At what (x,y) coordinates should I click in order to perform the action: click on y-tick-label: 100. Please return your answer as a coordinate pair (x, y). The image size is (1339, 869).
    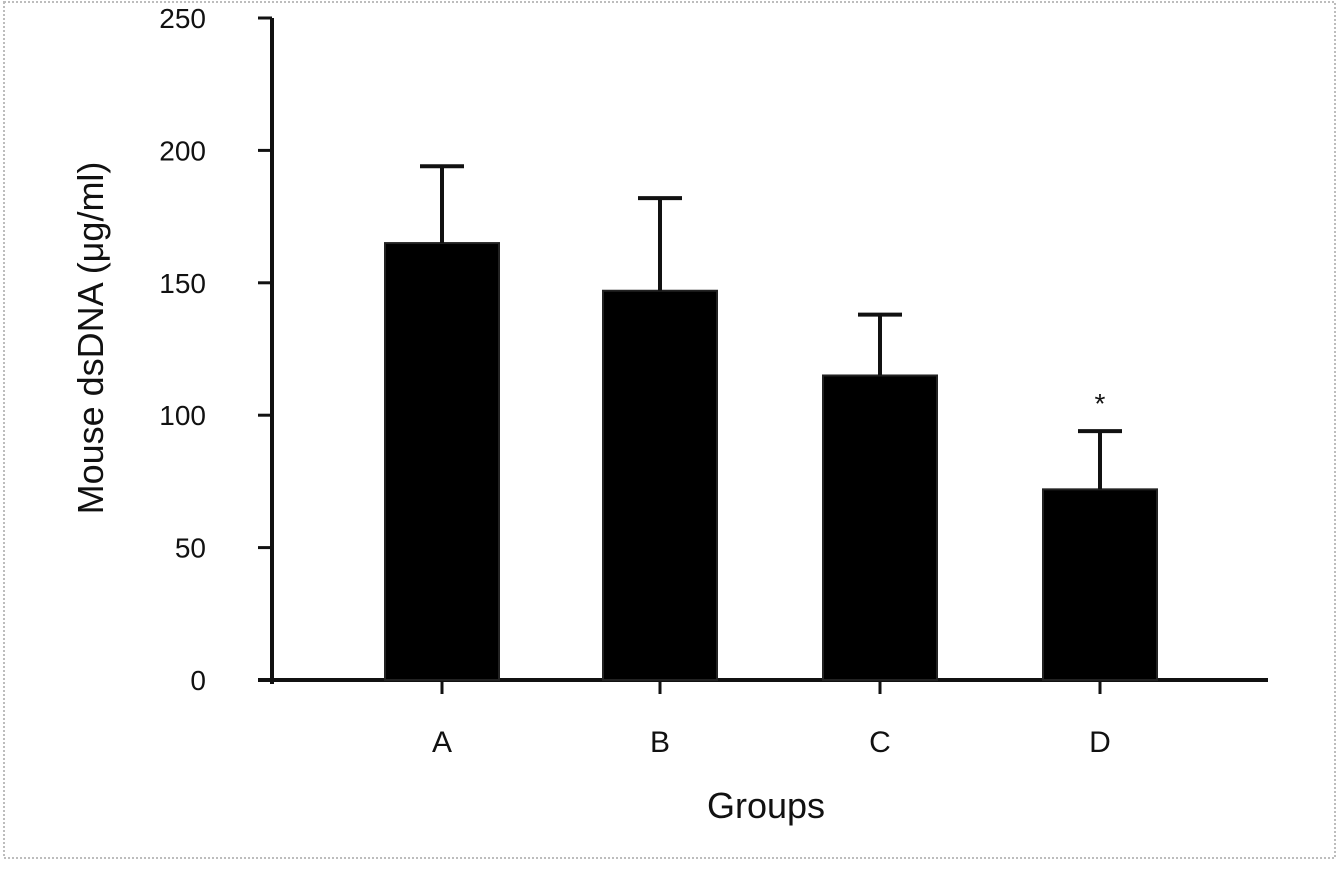
    Looking at the image, I should click on (182, 415).